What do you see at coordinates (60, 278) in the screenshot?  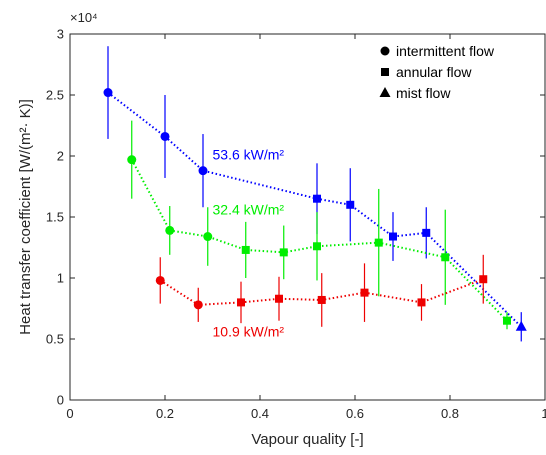 I see `y-tick-label: 1` at bounding box center [60, 278].